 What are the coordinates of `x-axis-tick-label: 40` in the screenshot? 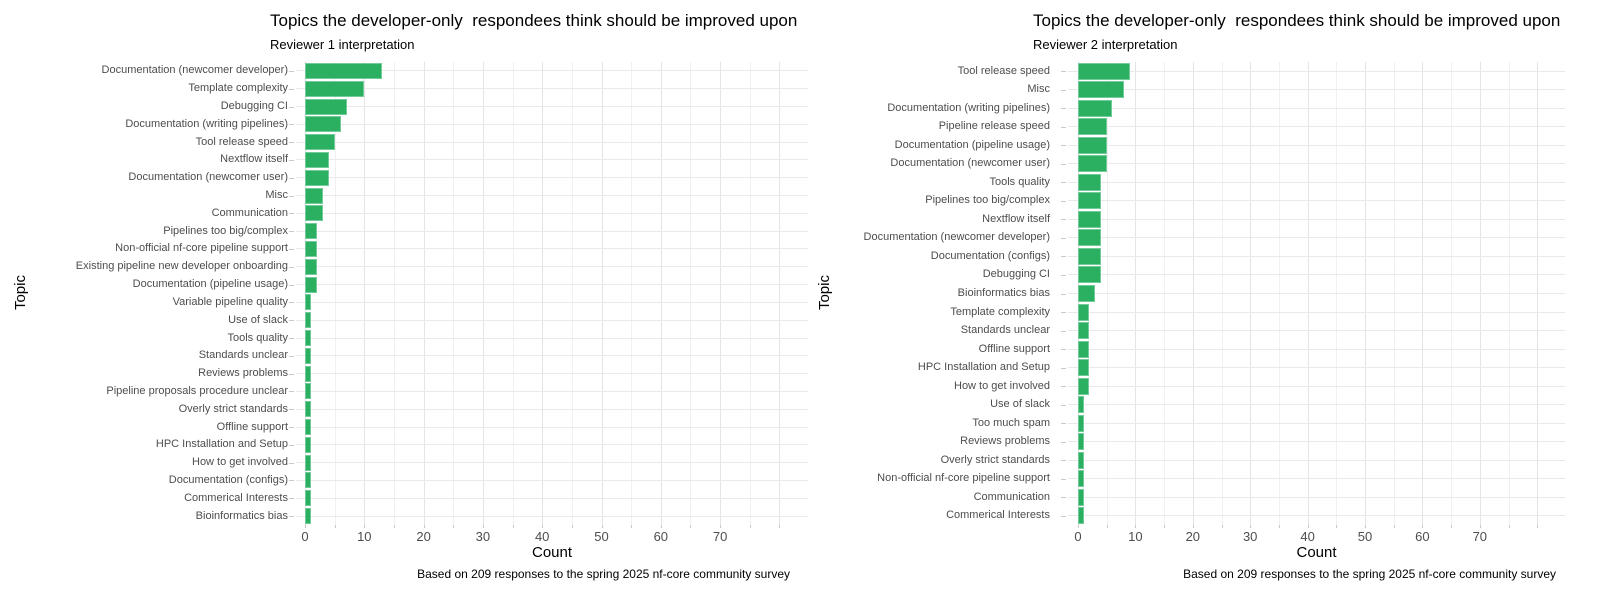 It's located at (1307, 536).